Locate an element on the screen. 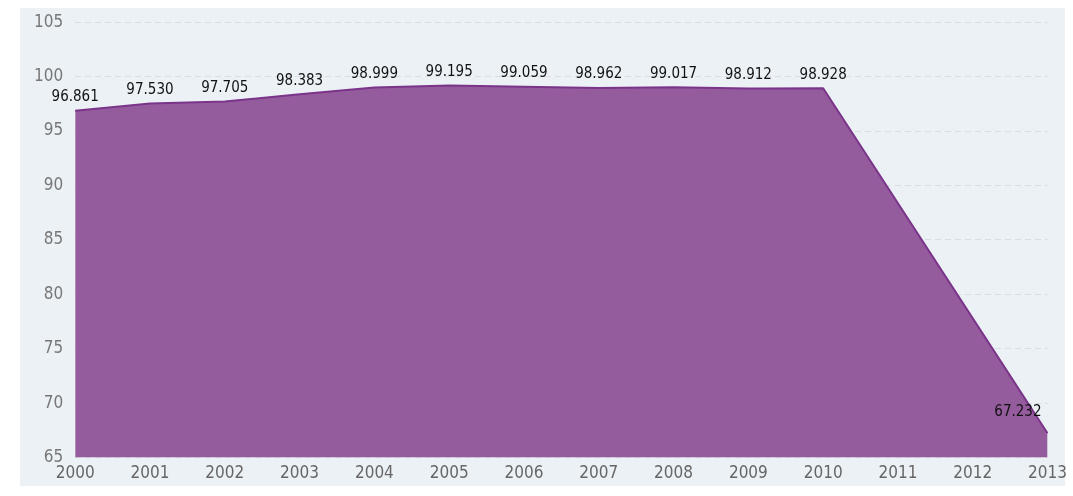  x-tick-label: 2007 is located at coordinates (599, 472).